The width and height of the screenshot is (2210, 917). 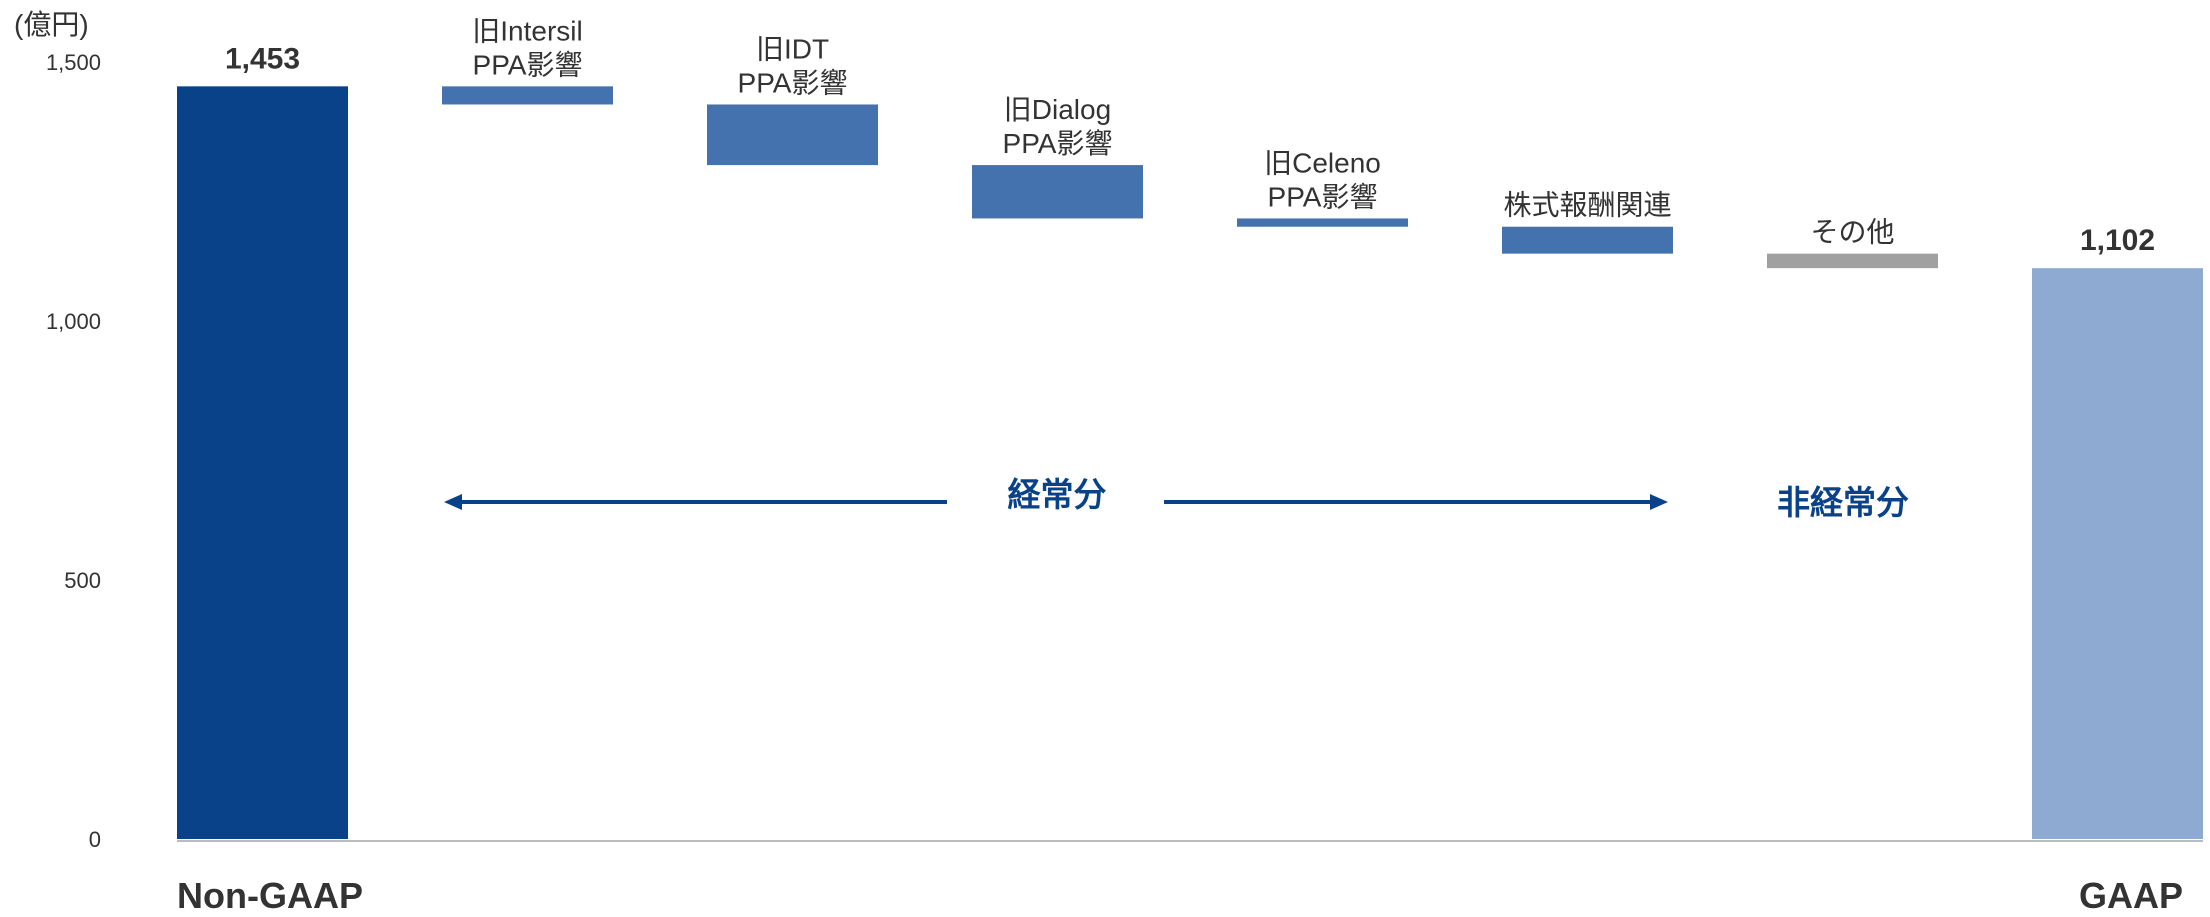 I want to click on category-label: Non-GAAP, so click(x=270, y=895).